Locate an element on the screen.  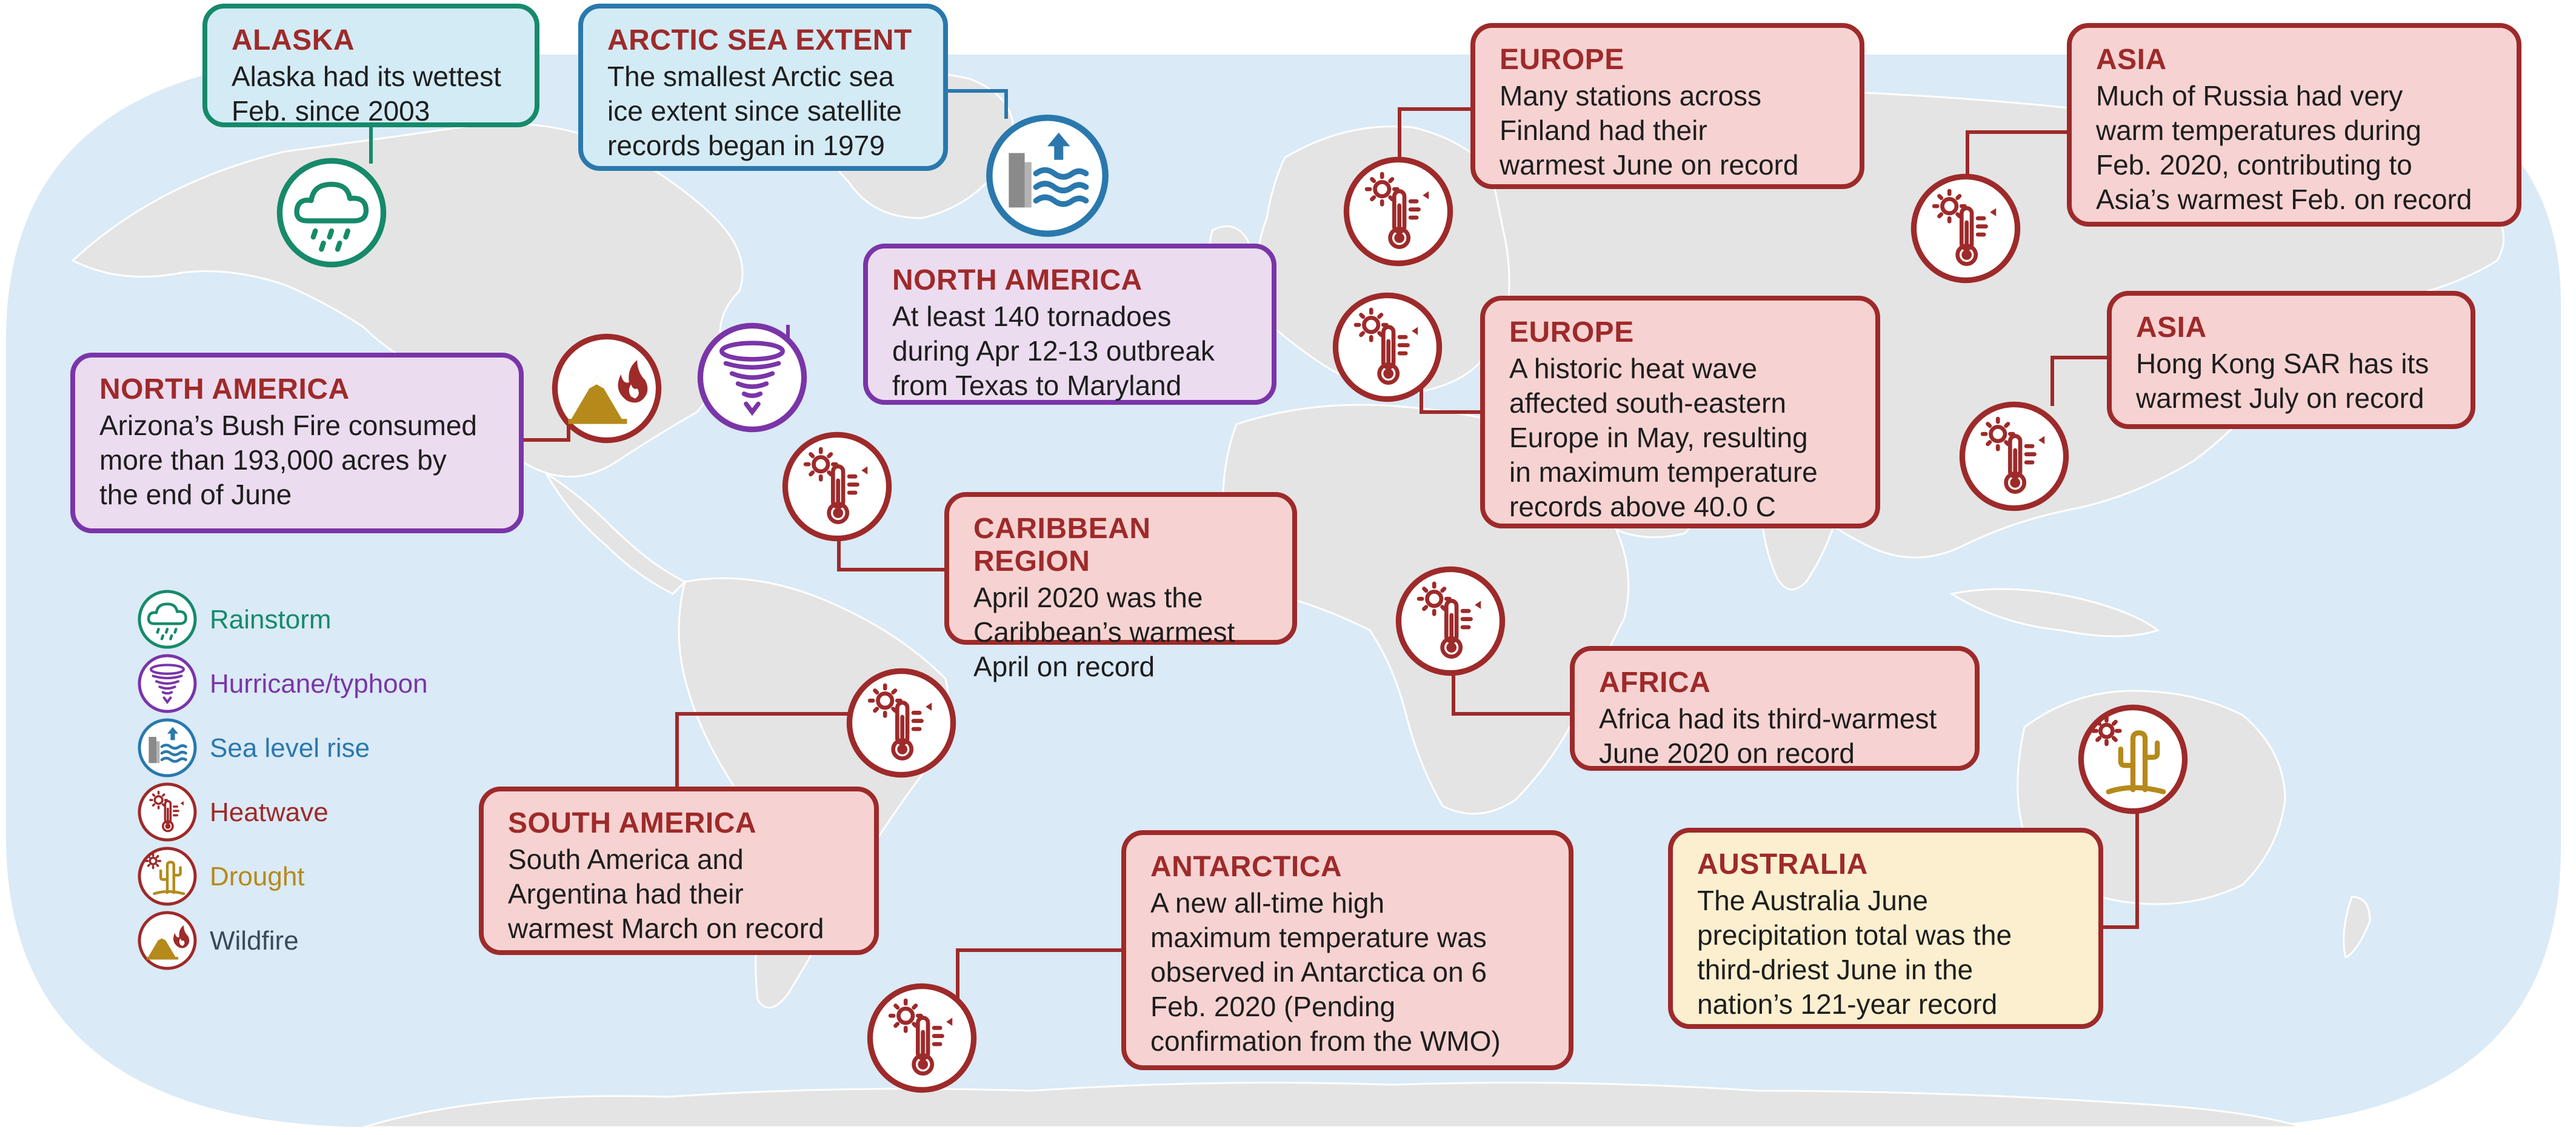
south-america-heat-icon is located at coordinates (901, 722).